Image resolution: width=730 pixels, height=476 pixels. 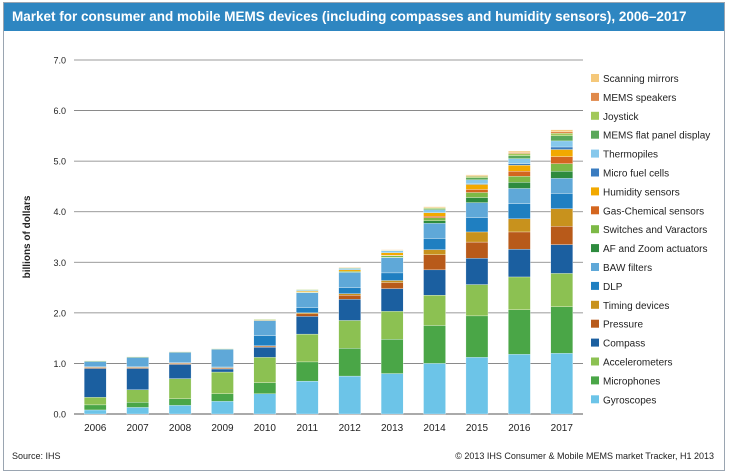 What do you see at coordinates (624, 344) in the screenshot?
I see `legend-label: Compass` at bounding box center [624, 344].